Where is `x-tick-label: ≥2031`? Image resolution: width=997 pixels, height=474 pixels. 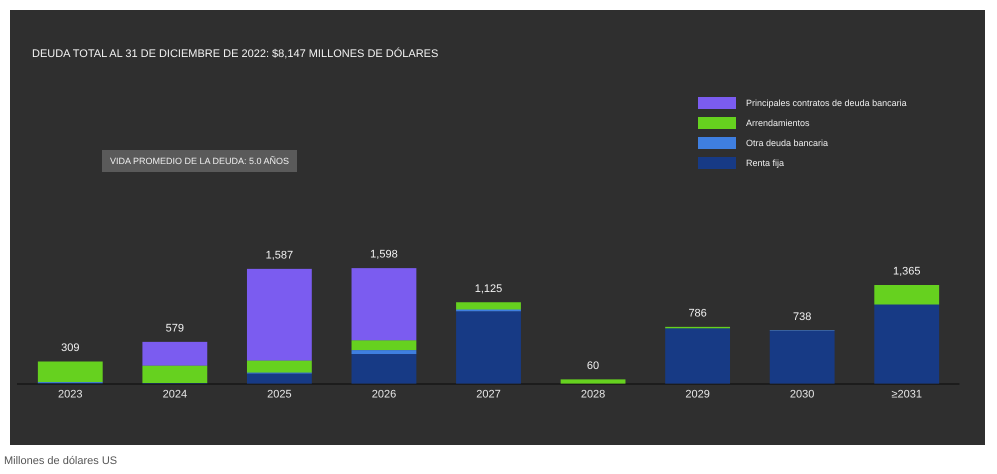 x-tick-label: ≥2031 is located at coordinates (906, 394).